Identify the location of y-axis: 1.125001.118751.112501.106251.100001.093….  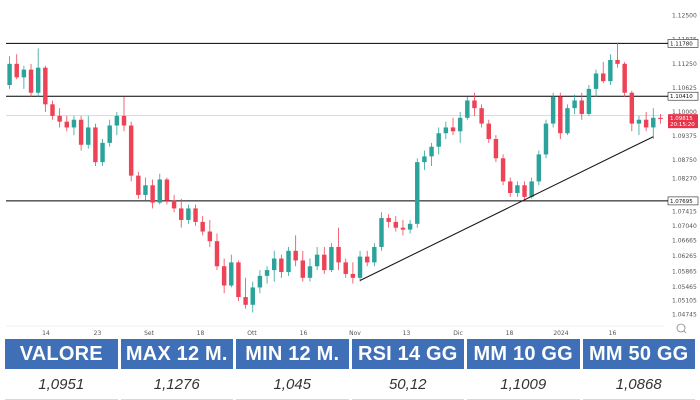
(684, 166).